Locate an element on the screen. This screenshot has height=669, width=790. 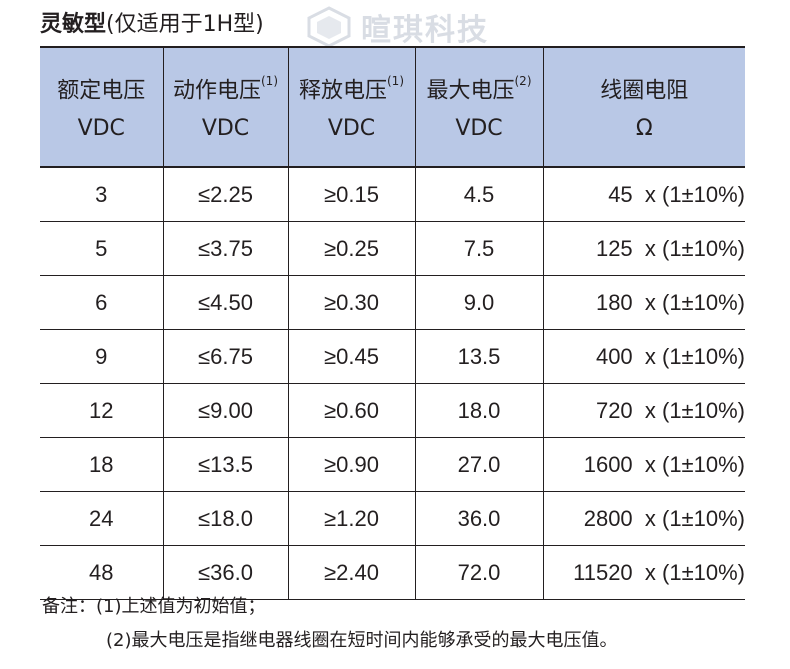
cell-rated: 9 is located at coordinates (101, 356).